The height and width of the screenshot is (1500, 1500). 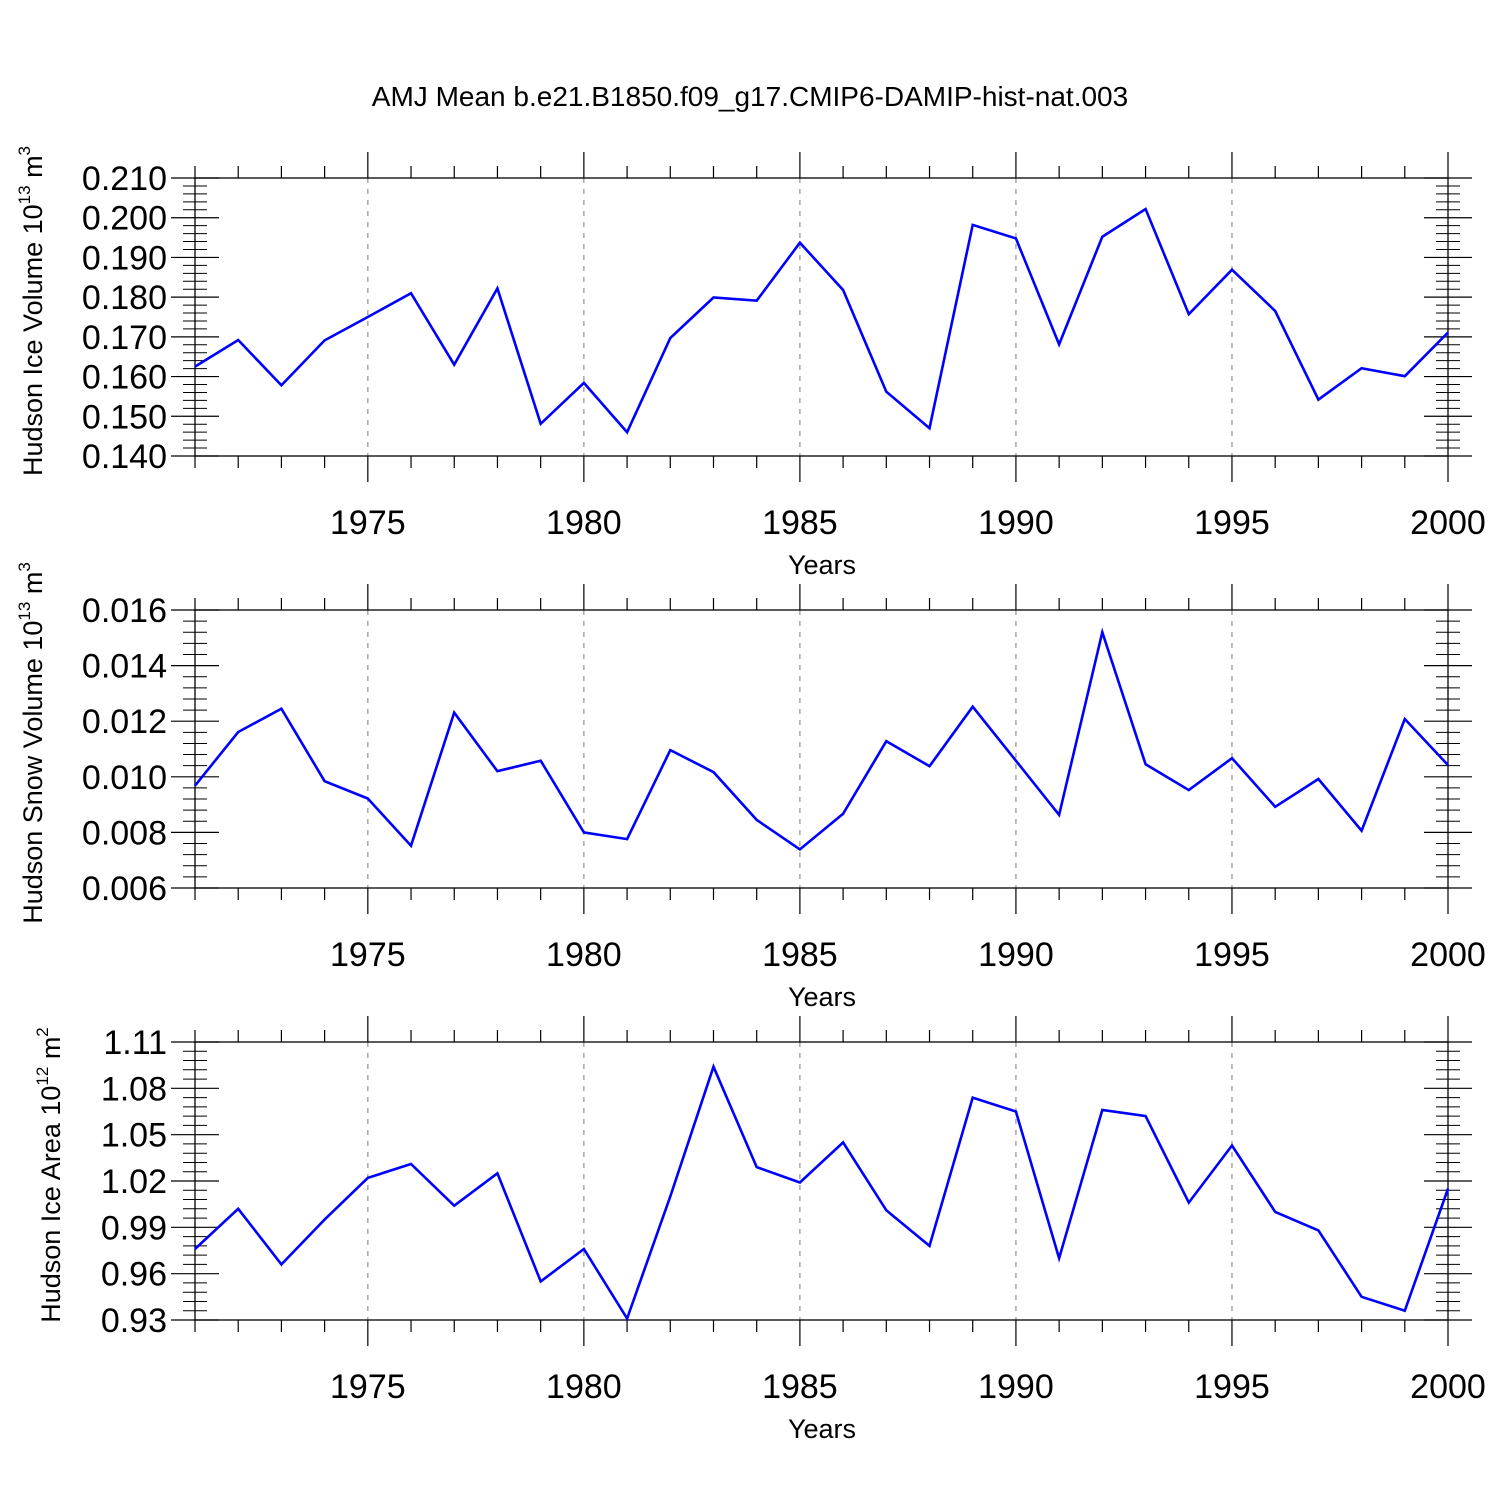 I want to click on y-tick-label: 0.99, so click(x=134, y=1228).